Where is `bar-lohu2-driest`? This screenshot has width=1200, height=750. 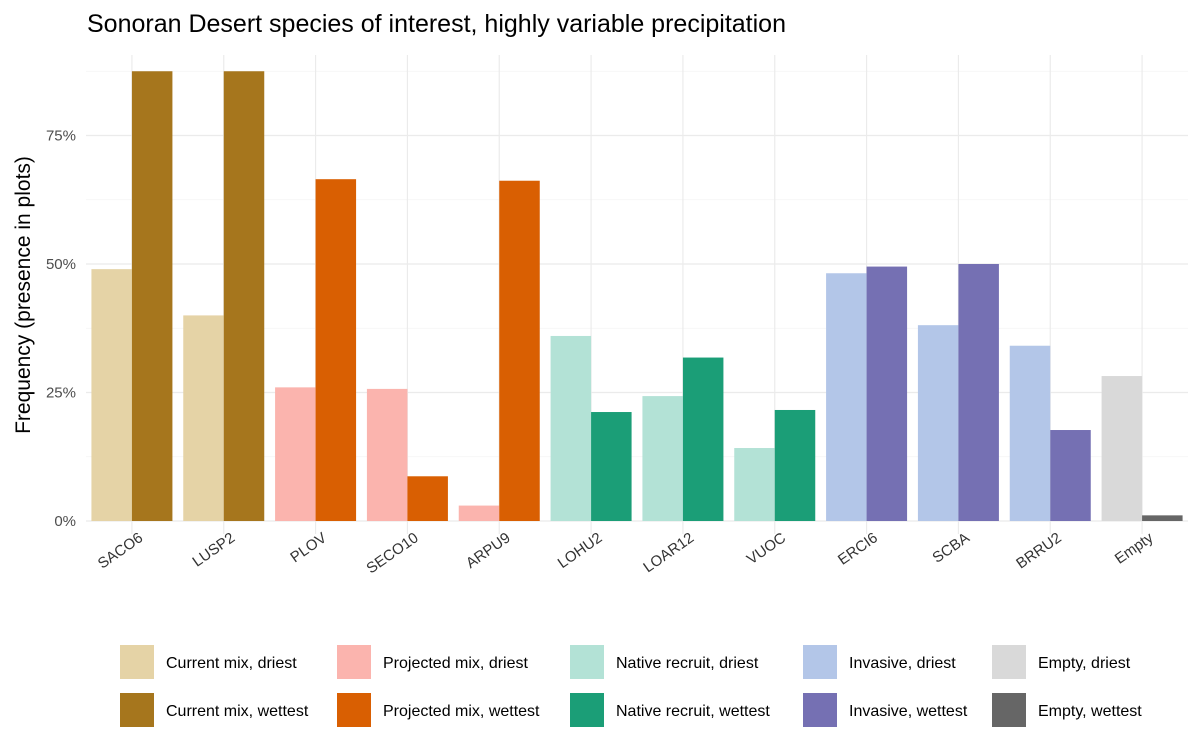 bar-lohu2-driest is located at coordinates (571, 428).